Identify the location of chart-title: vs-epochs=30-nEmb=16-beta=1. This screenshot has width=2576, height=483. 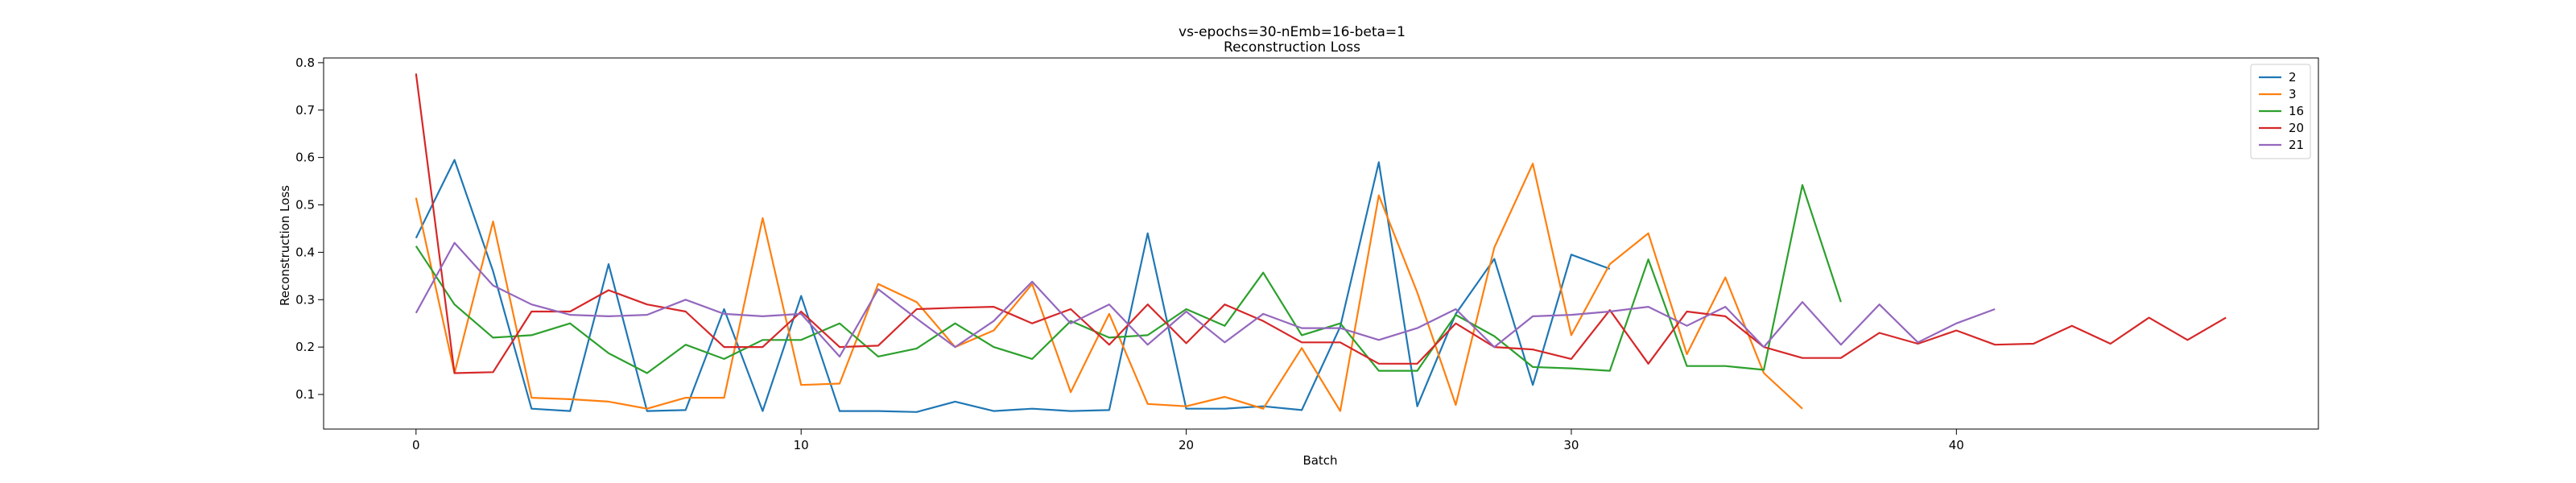
(1292, 32).